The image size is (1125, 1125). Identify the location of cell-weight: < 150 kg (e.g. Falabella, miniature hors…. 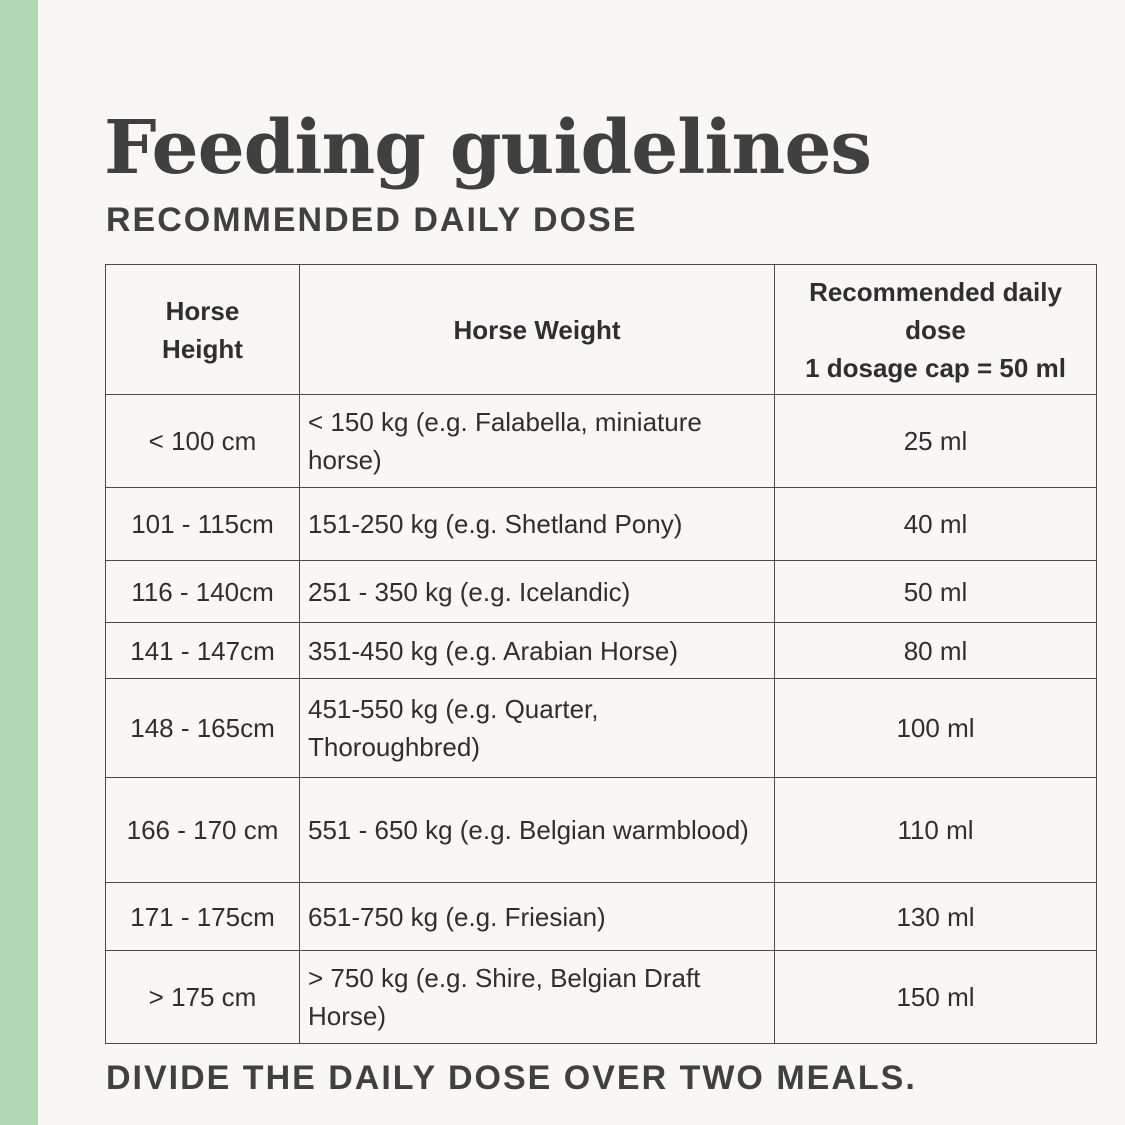
(537, 441).